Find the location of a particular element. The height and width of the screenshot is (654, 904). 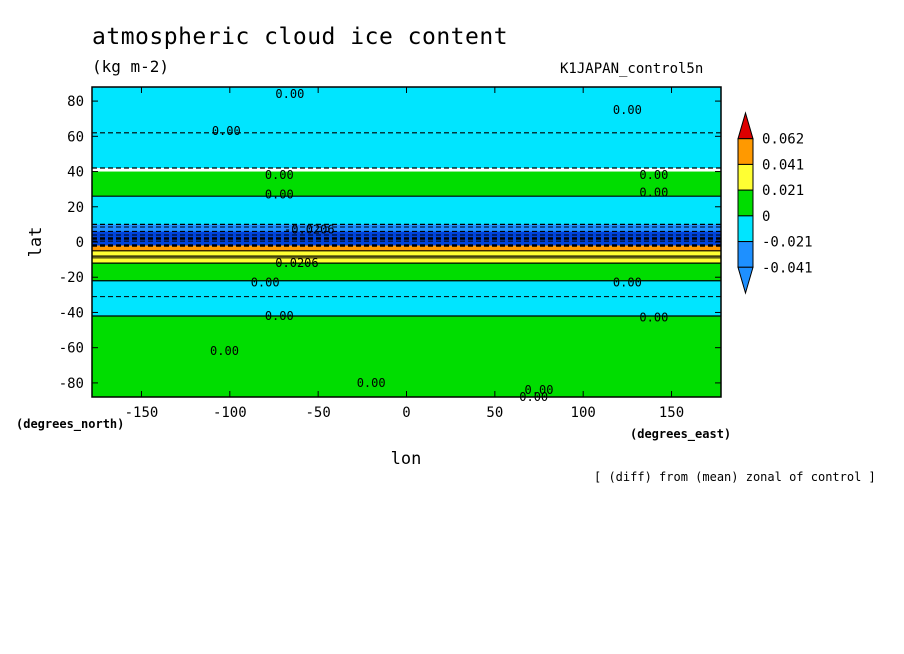

colorbar-label: 0.041 is located at coordinates (783, 165).